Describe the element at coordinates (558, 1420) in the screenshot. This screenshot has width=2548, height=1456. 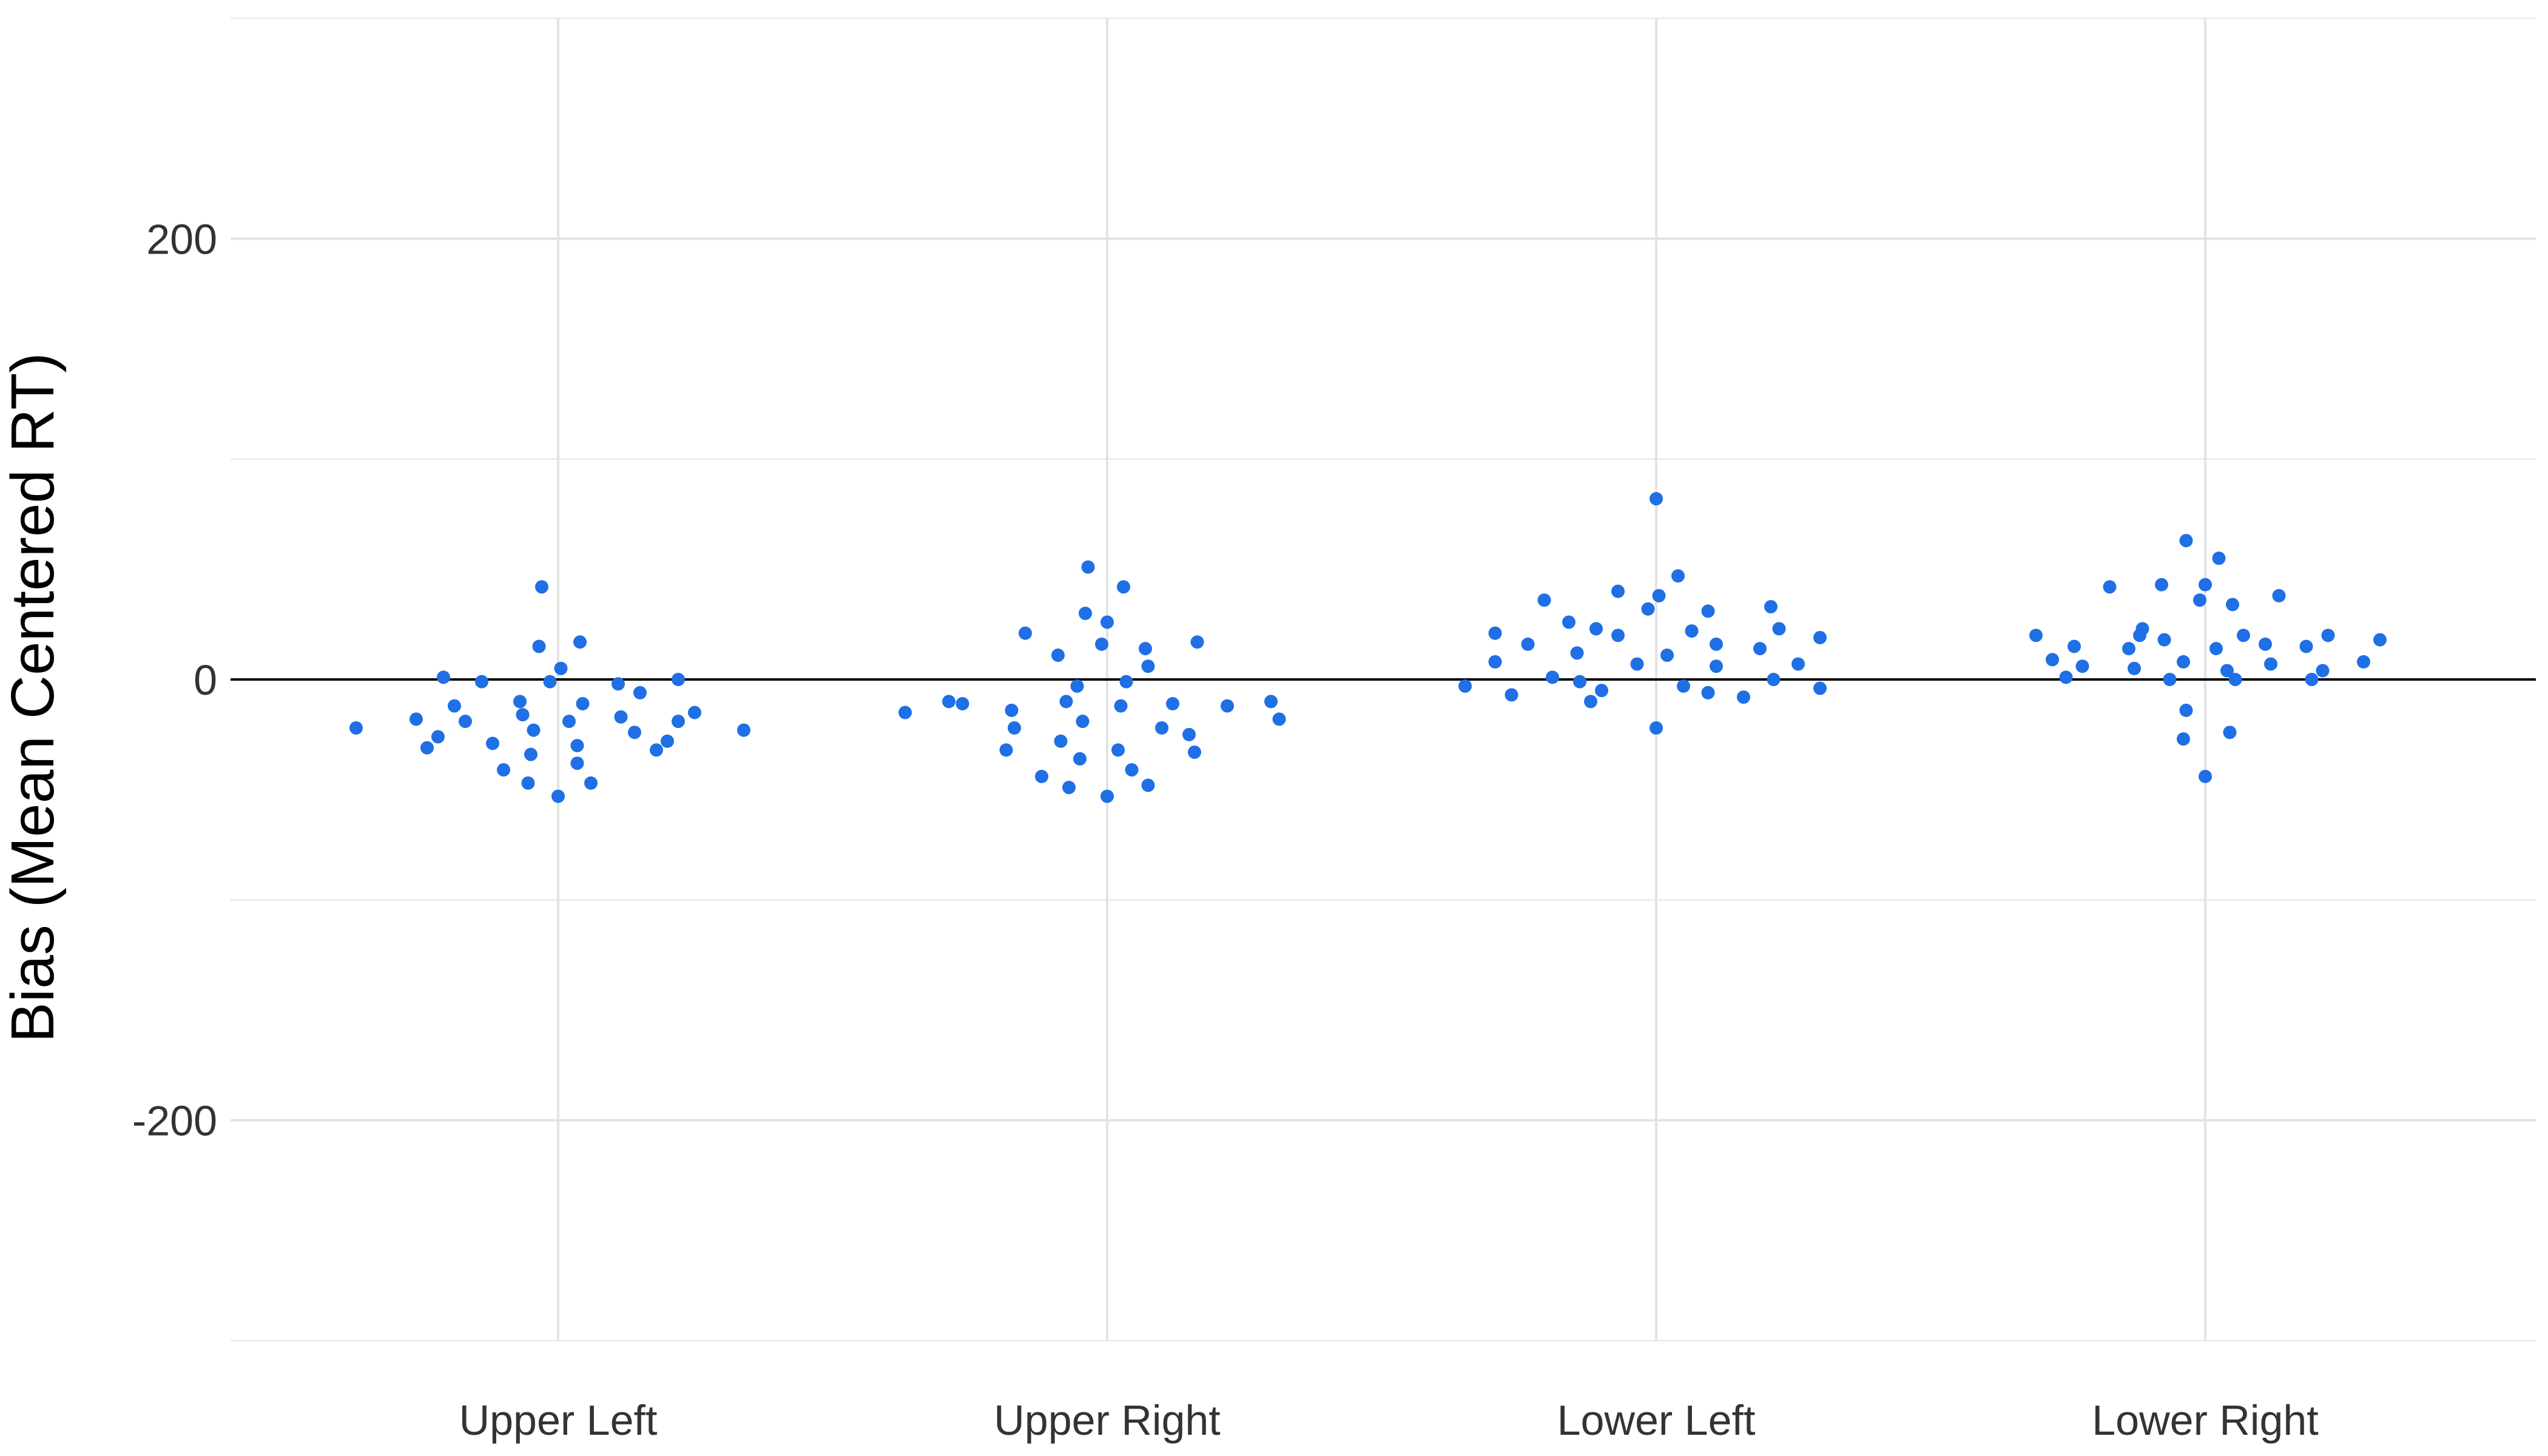
I see `x-tick-label: Upper Left` at that location.